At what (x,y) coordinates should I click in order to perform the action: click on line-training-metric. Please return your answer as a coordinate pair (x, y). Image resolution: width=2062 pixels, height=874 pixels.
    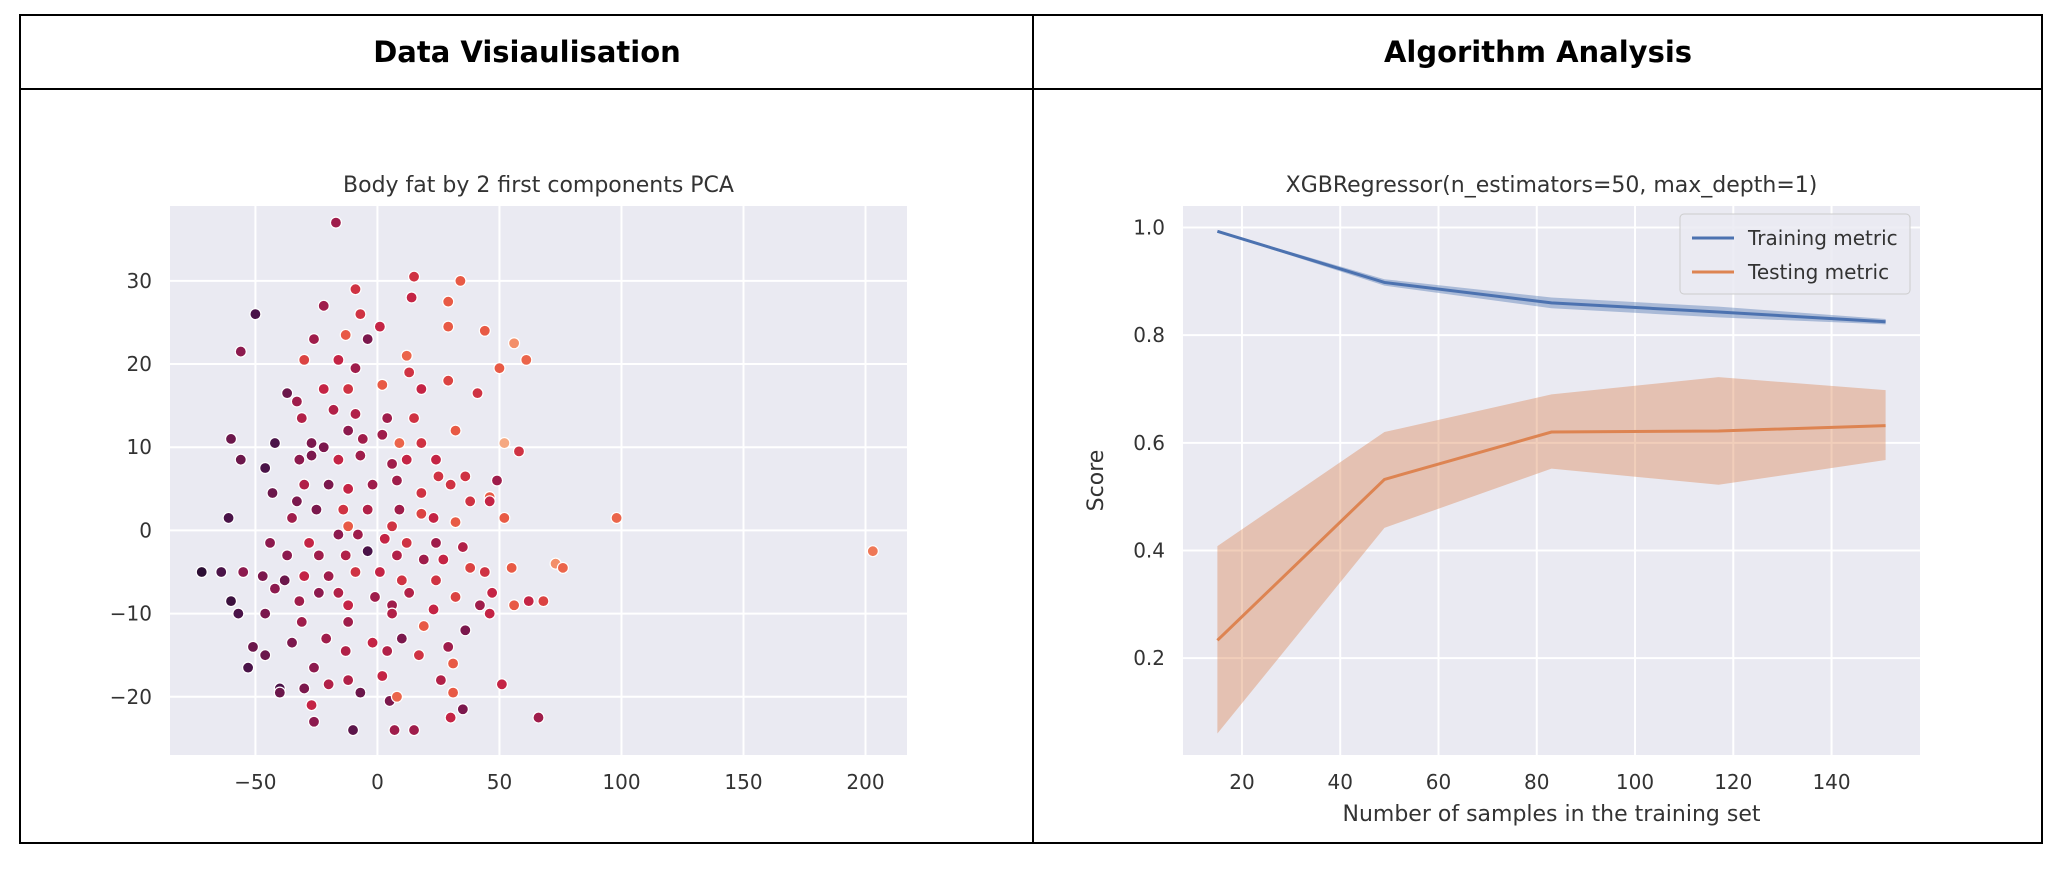
    Looking at the image, I should click on (1551, 276).